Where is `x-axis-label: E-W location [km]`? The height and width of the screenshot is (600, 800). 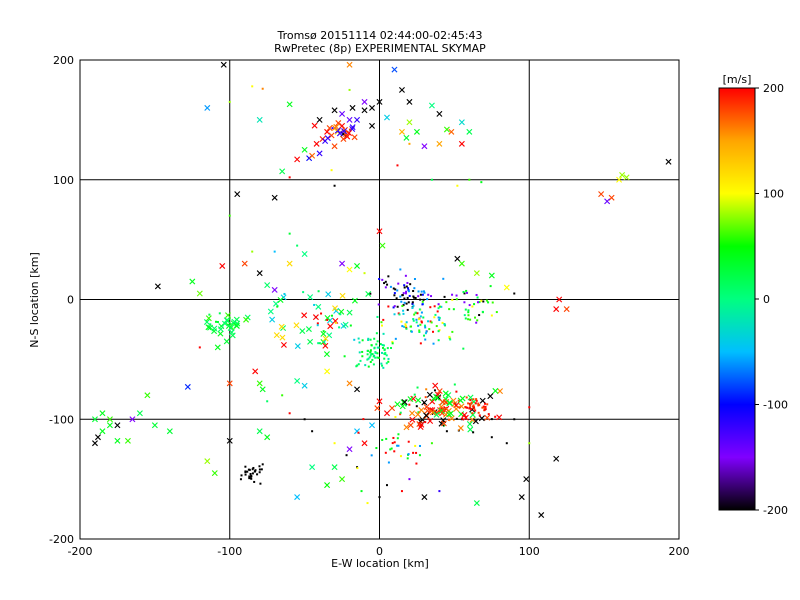 x-axis-label: E-W location [km] is located at coordinates (380, 563).